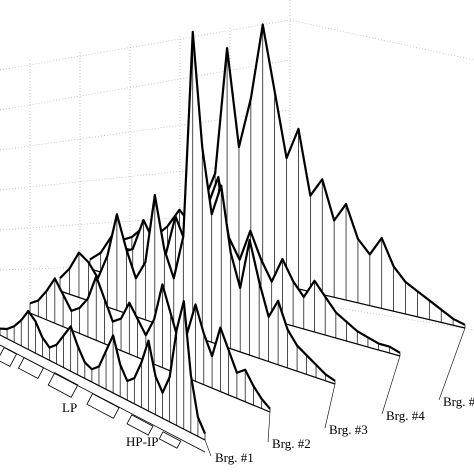  What do you see at coordinates (103, 387) in the screenshot?
I see `baseline` at bounding box center [103, 387].